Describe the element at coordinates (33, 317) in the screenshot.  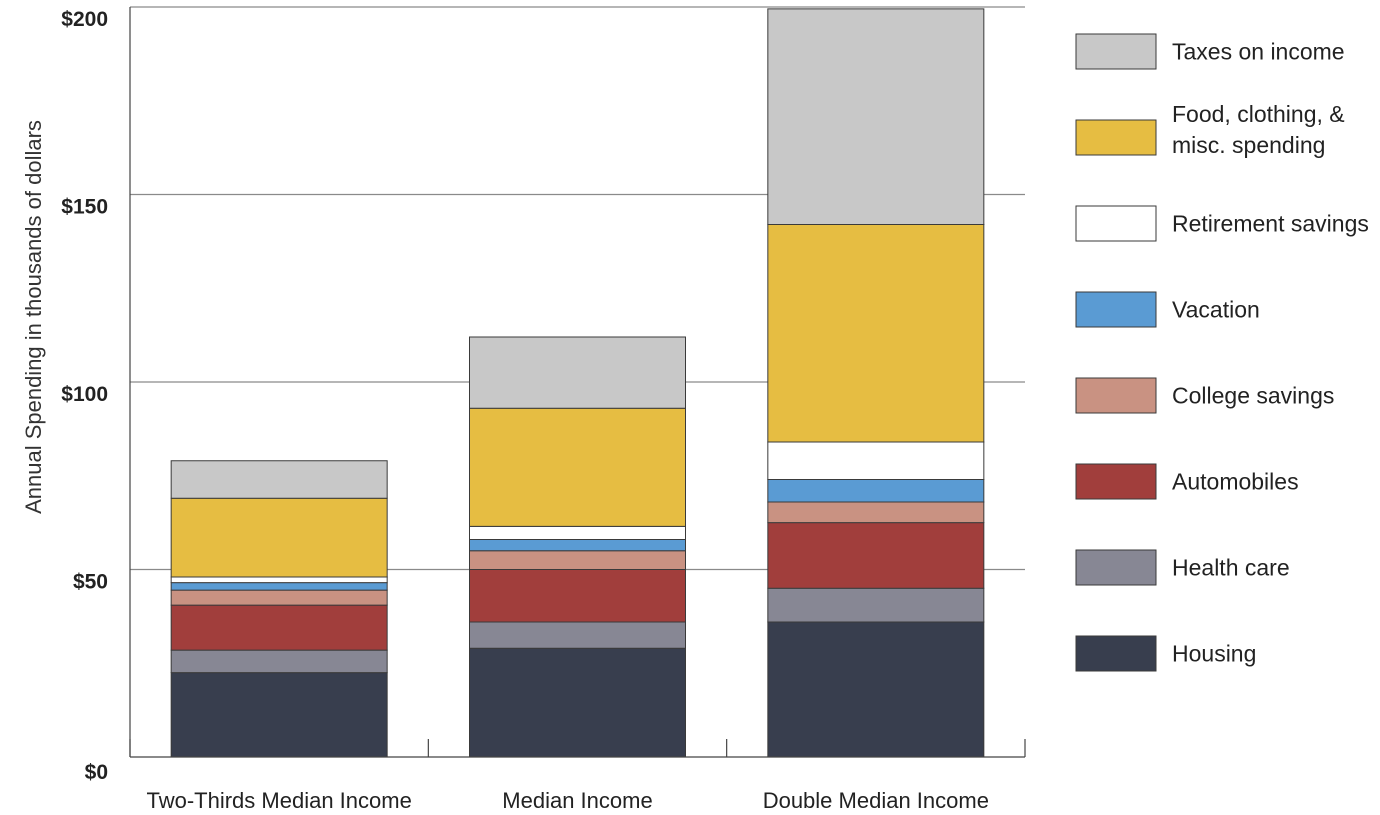
I see `y-axis-label: Annual Spending in thousands of dollars` at that location.